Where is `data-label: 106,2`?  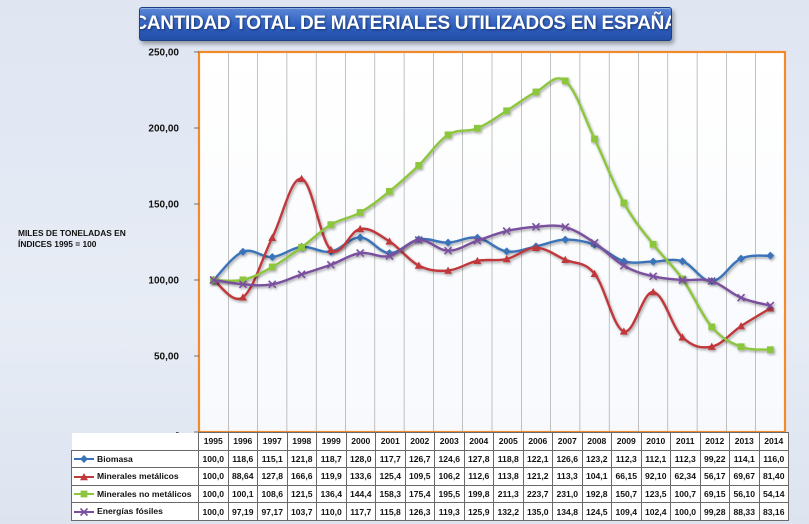
data-label: 106,2 is located at coordinates (449, 476).